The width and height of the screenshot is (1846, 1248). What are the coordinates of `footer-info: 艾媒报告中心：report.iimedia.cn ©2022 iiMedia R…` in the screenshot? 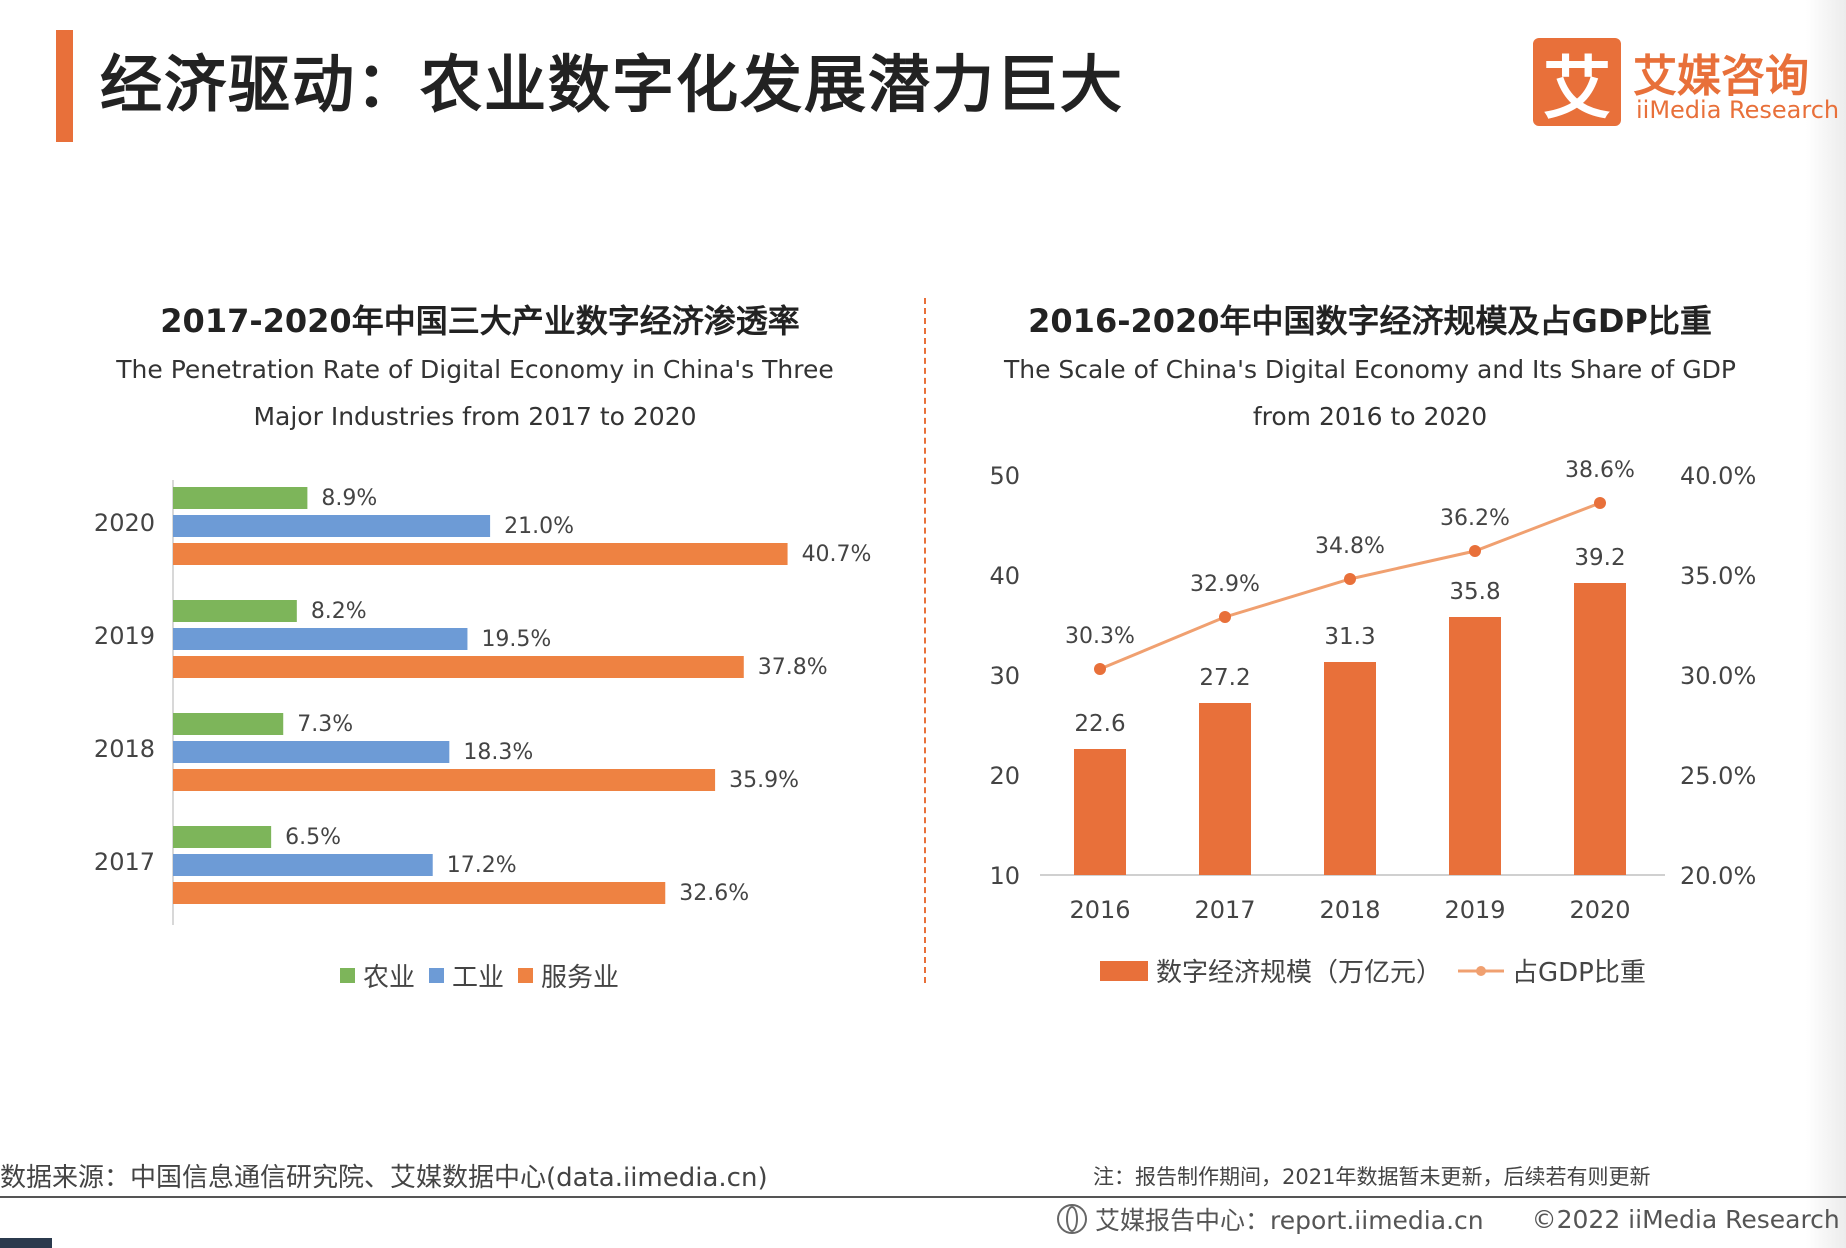 It's located at (1451, 1219).